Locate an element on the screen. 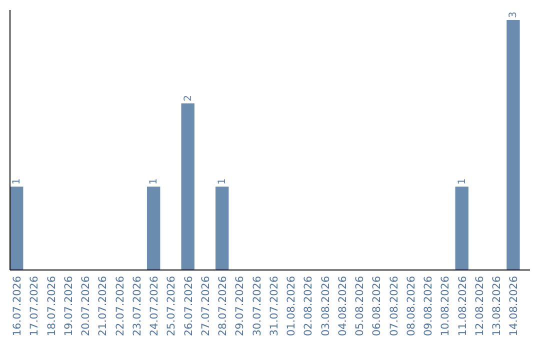  x-tick-label: 24.07.2026 is located at coordinates (154, 306).